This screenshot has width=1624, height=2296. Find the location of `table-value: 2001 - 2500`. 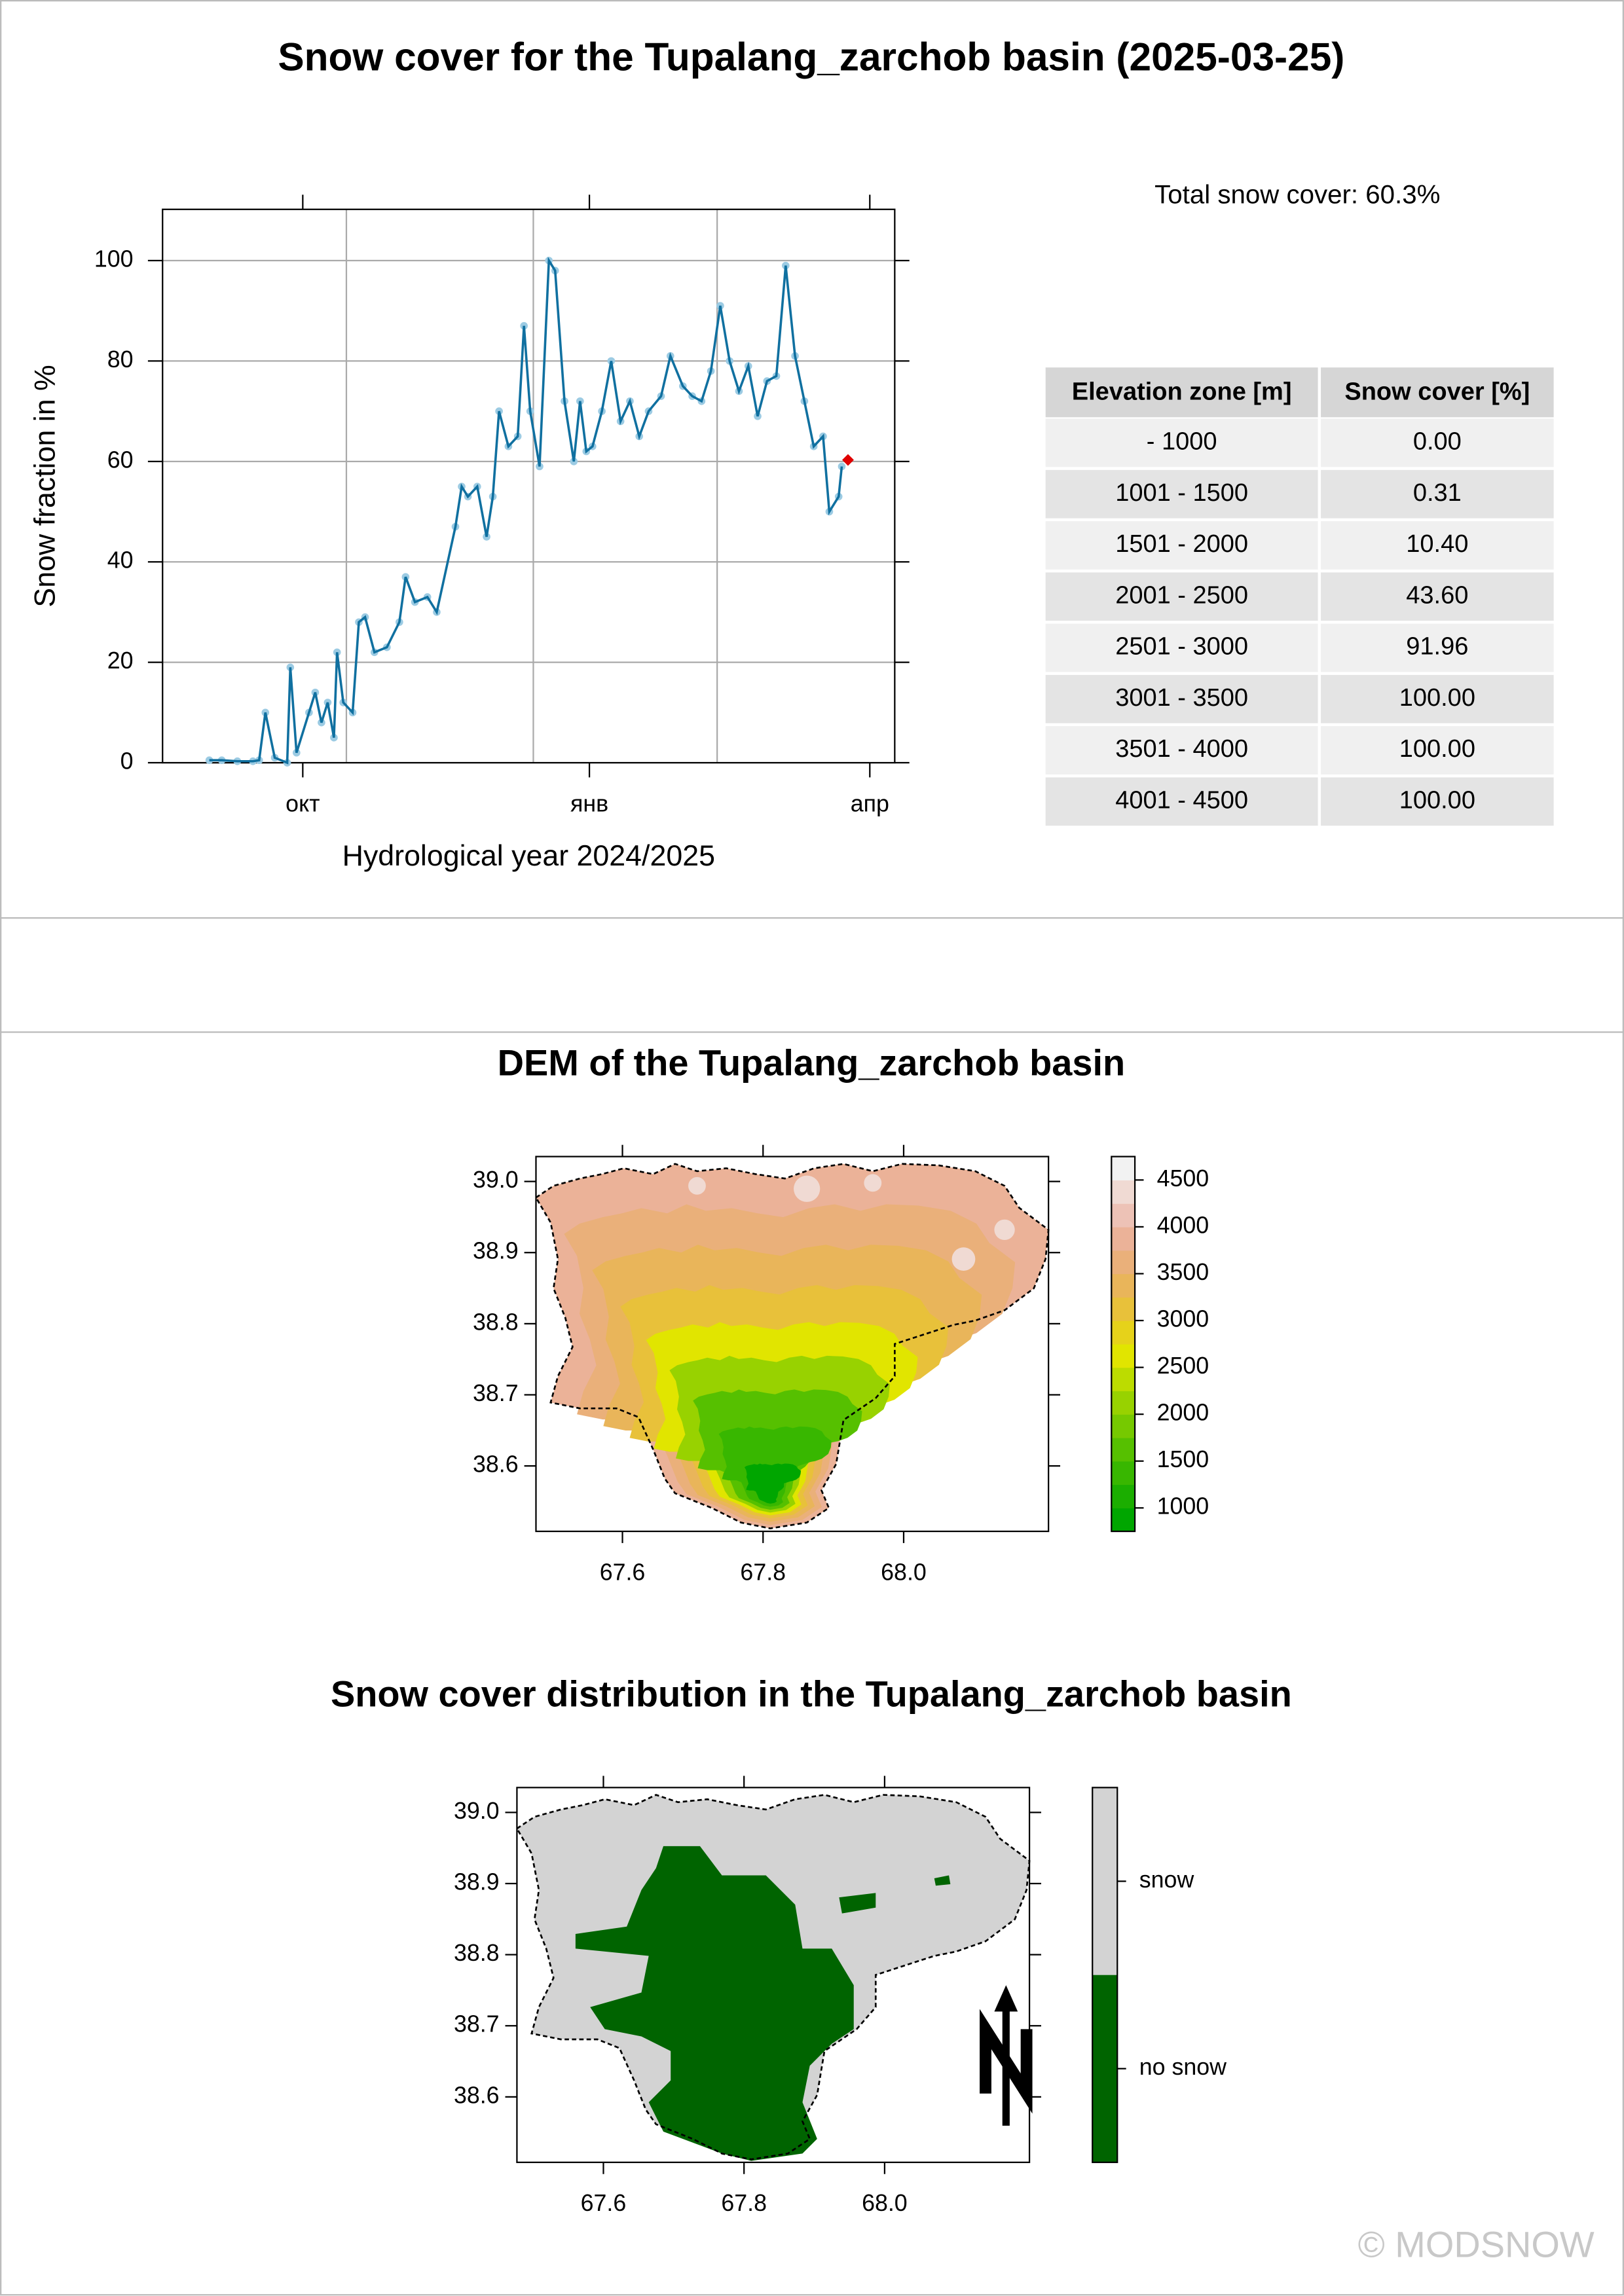

table-value: 2001 - 2500 is located at coordinates (1181, 595).